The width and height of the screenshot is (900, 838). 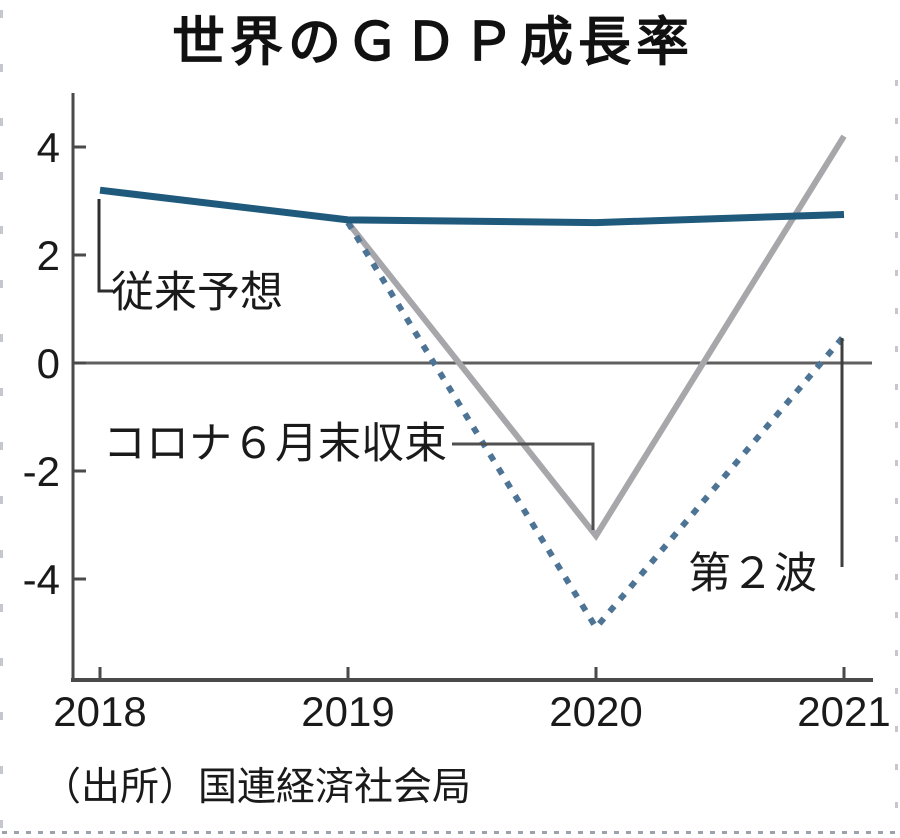 I want to click on y-tick-label: 4, so click(x=48, y=147).